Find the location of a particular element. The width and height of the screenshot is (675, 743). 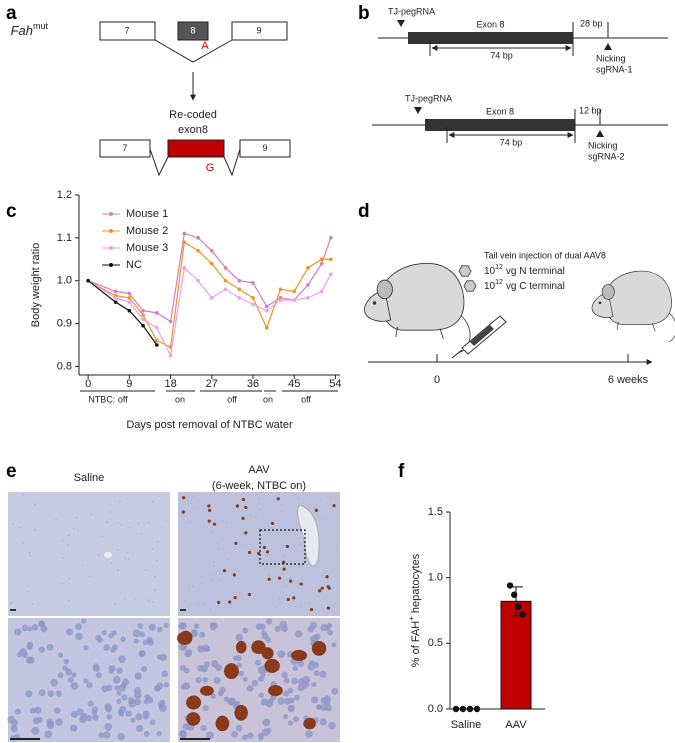

vessel is located at coordinates (108, 555).